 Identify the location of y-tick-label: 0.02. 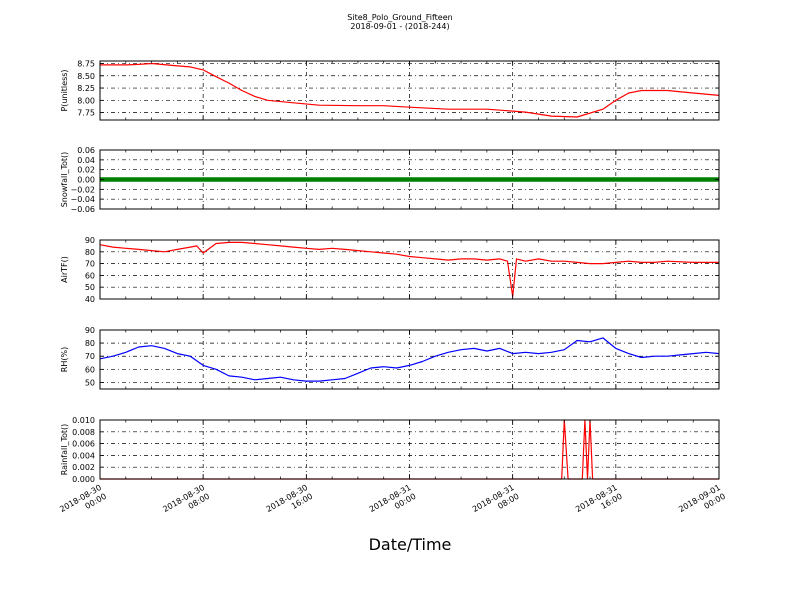
(86, 170).